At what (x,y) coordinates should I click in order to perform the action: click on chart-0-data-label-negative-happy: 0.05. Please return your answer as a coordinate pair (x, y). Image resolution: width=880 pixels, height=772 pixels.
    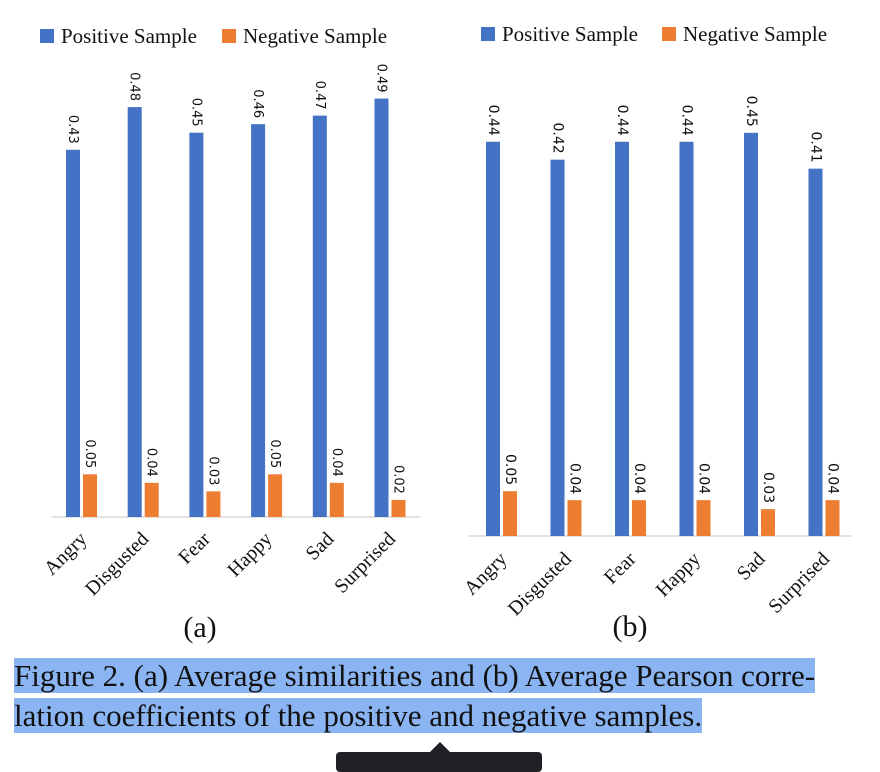
    Looking at the image, I should click on (274, 453).